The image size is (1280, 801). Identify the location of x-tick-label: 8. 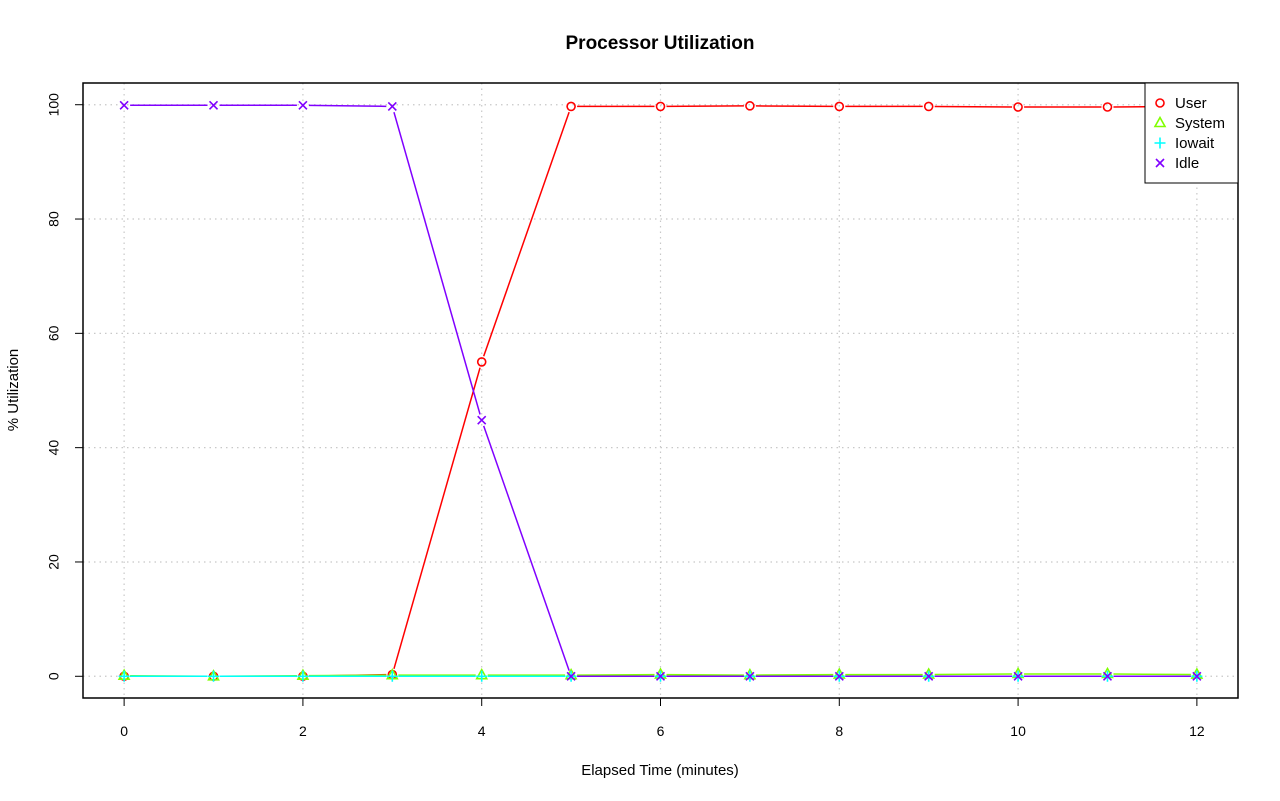
(839, 731).